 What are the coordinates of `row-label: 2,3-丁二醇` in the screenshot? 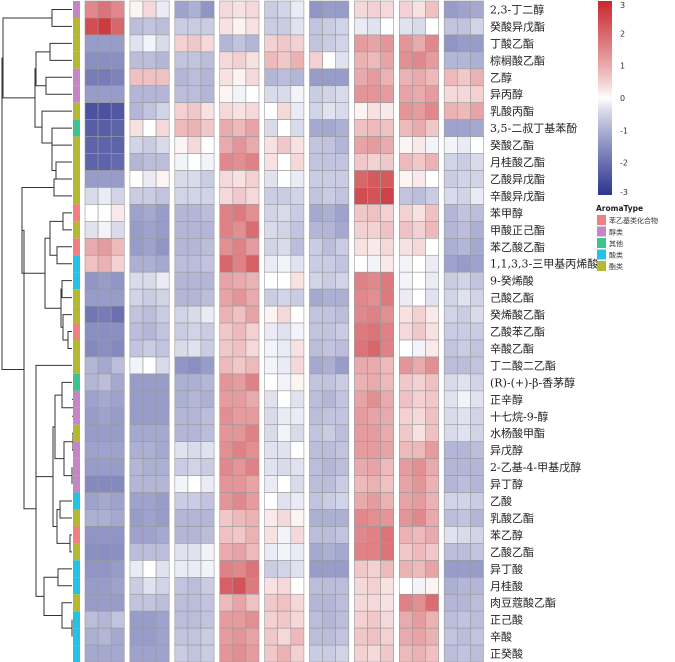 It's located at (517, 9).